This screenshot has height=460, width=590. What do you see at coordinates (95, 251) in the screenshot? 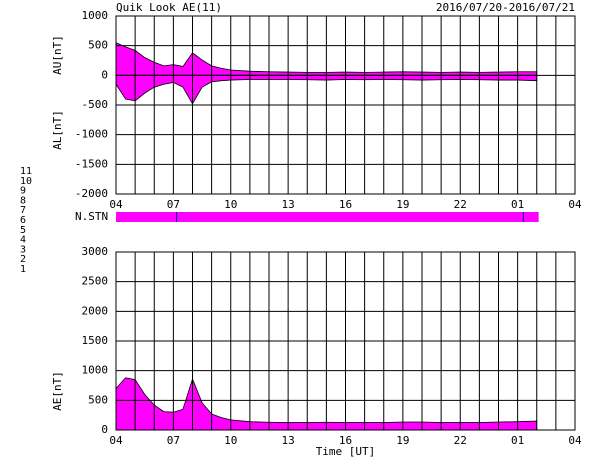
I see `y-tick-label: 3000` at bounding box center [95, 251].